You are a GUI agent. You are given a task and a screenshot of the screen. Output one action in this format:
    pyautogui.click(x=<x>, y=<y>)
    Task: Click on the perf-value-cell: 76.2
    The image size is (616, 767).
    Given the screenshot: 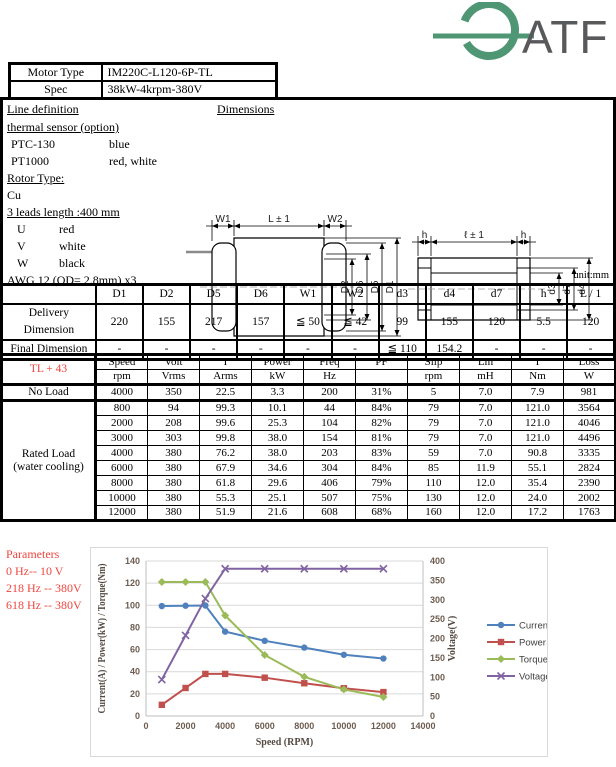 What is the action you would take?
    pyautogui.click(x=225, y=453)
    